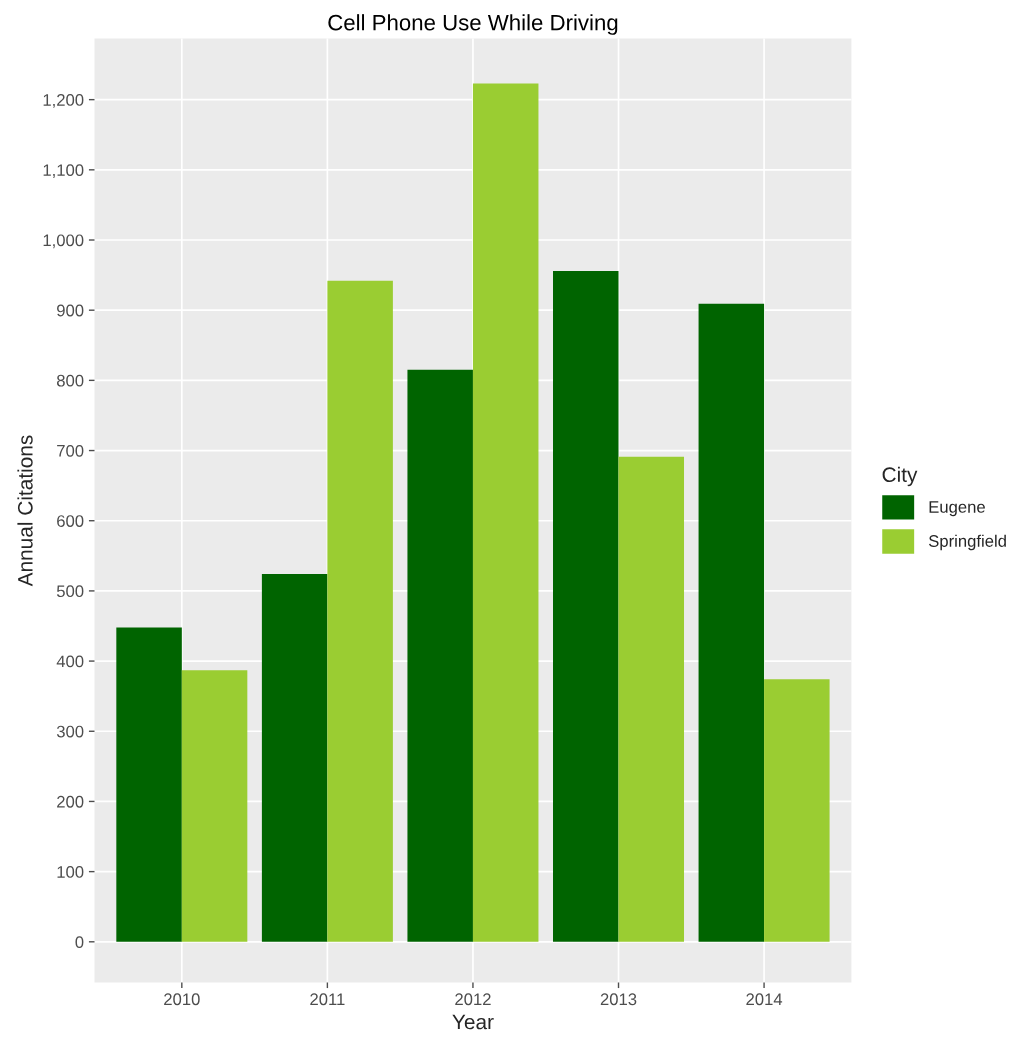 This screenshot has height=1043, width=1016. What do you see at coordinates (182, 999) in the screenshot?
I see `x-tick-label: 2010` at bounding box center [182, 999].